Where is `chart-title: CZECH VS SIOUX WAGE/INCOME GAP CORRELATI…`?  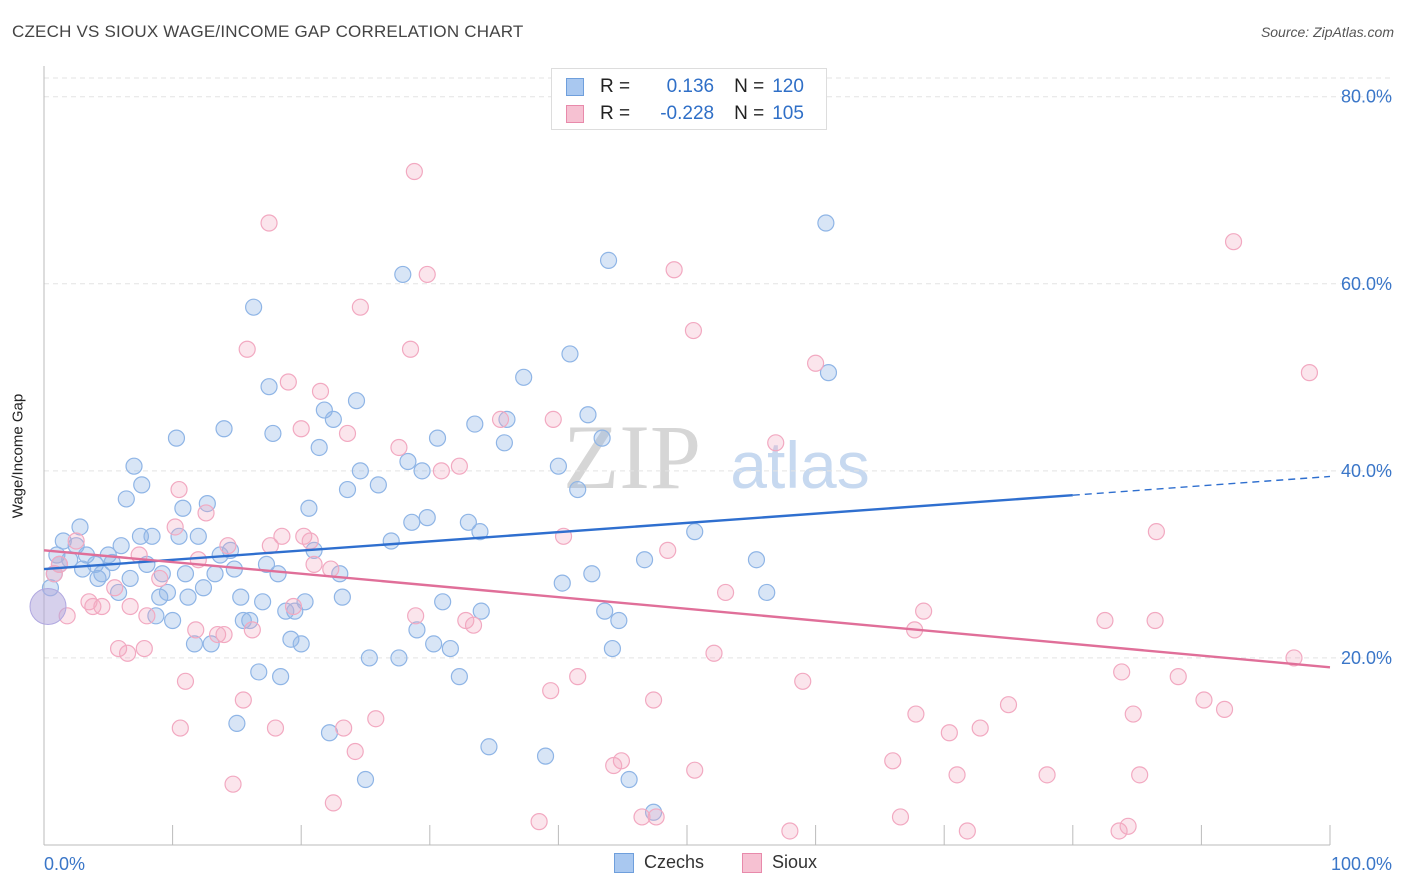
chart-title: CZECH VS SIOUX WAGE/INCOME GAP CORRELATI… is located at coordinates (268, 31).